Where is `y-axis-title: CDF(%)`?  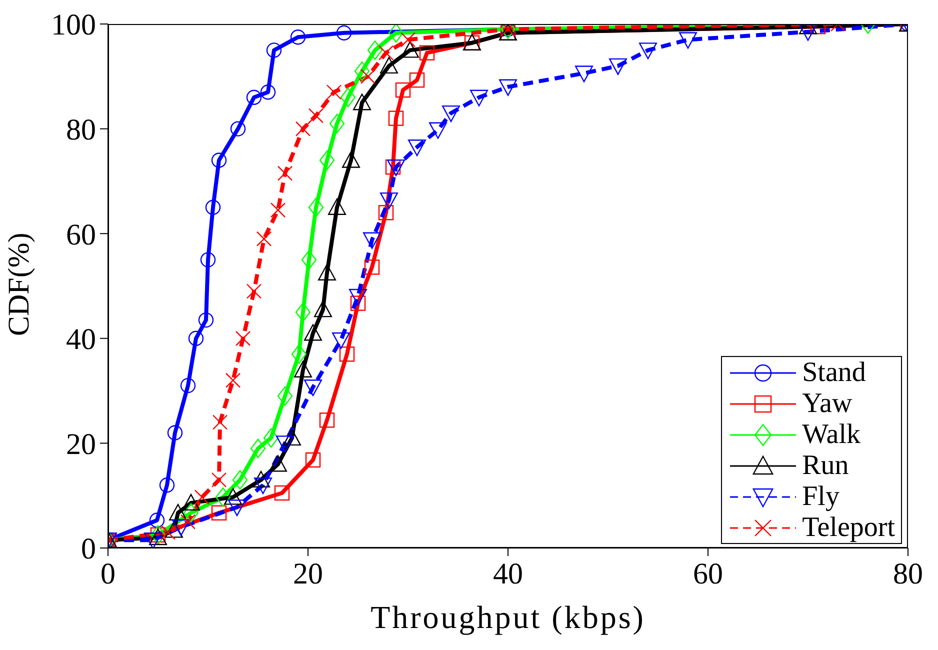
y-axis-title: CDF(%) is located at coordinates (19, 284).